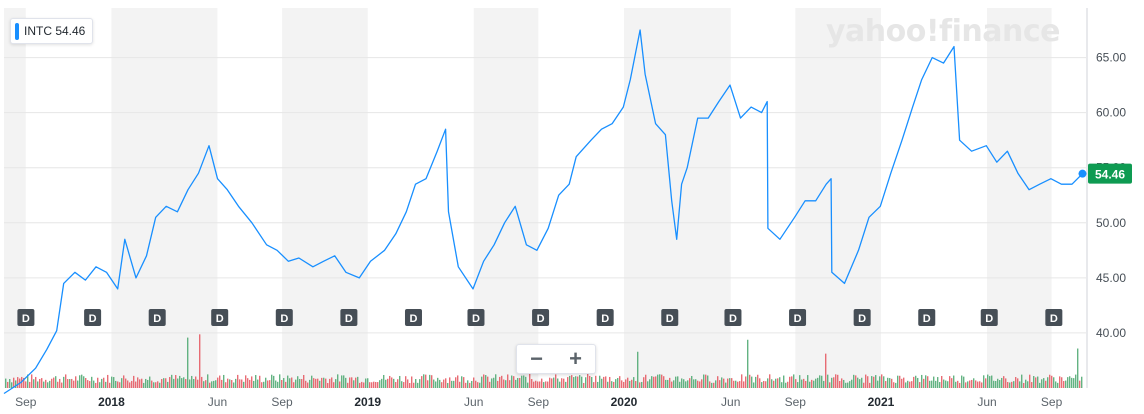  Describe the element at coordinates (575, 358) in the screenshot. I see `zoom-in-button: +` at that location.